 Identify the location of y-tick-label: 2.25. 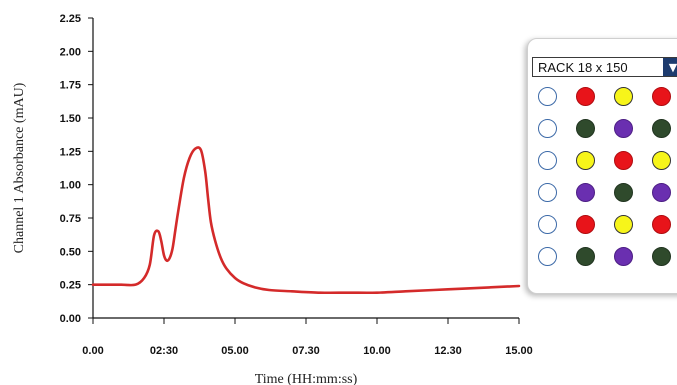
(70, 19).